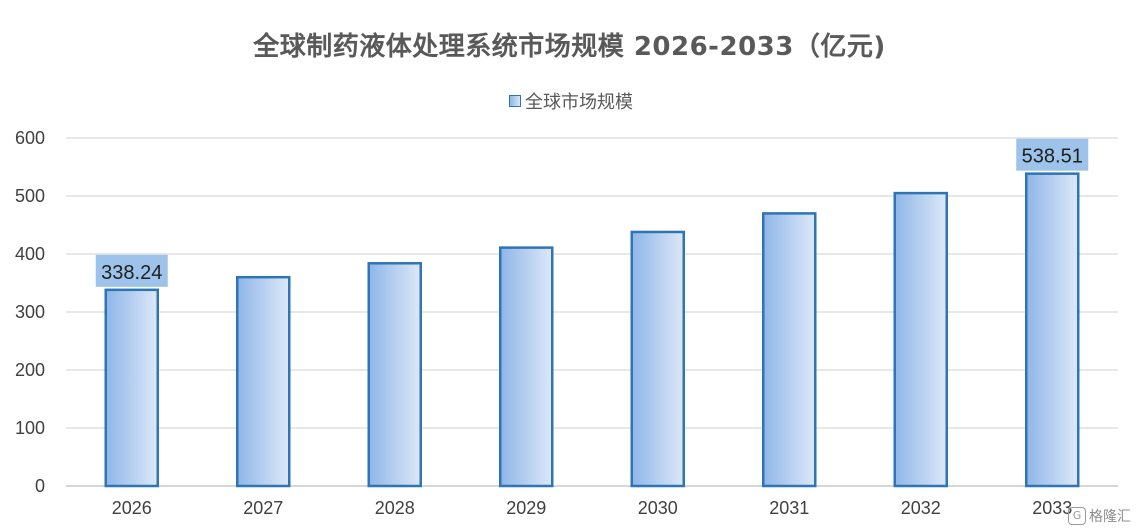 Image resolution: width=1139 pixels, height=532 pixels. Describe the element at coordinates (30, 138) in the screenshot. I see `y-tick-label: 600` at that location.